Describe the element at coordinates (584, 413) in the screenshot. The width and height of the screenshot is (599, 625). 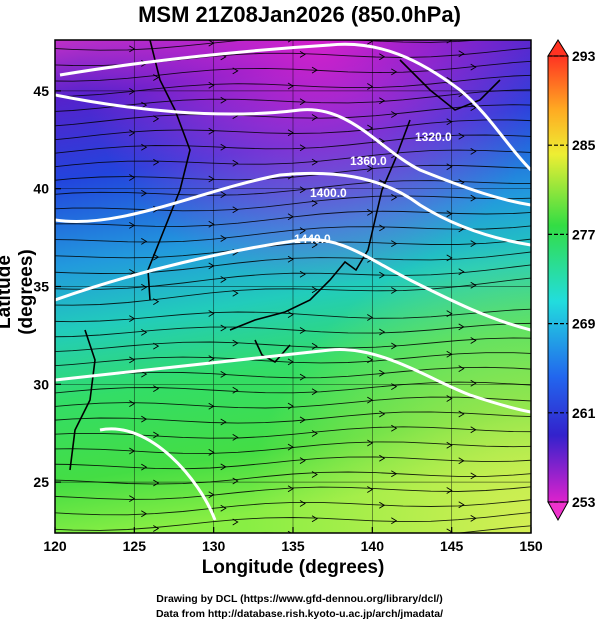
I see `colorbar-tick-label: 261` at that location.